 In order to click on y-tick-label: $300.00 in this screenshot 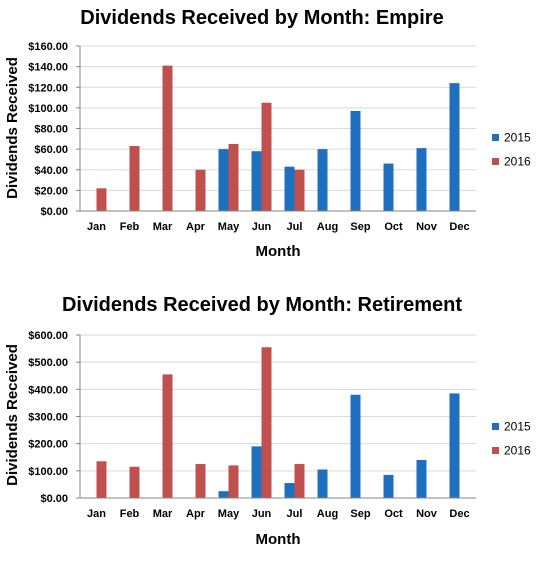, I will do `click(48, 418)`.